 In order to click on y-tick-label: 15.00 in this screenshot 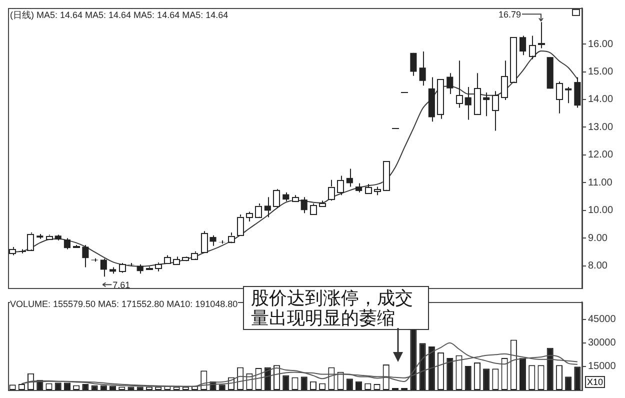, I will do `click(601, 72)`.